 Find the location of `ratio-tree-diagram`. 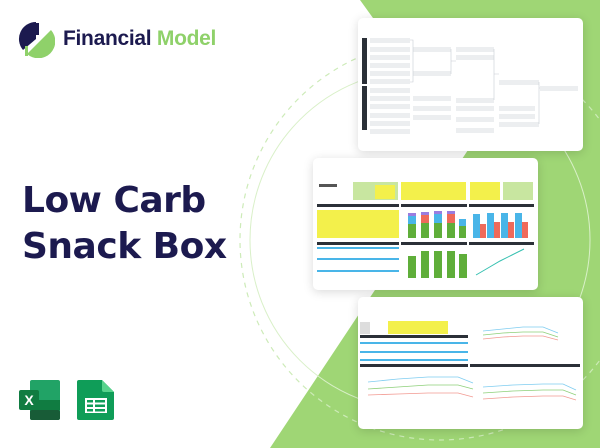

ratio-tree-diagram is located at coordinates (470, 86).